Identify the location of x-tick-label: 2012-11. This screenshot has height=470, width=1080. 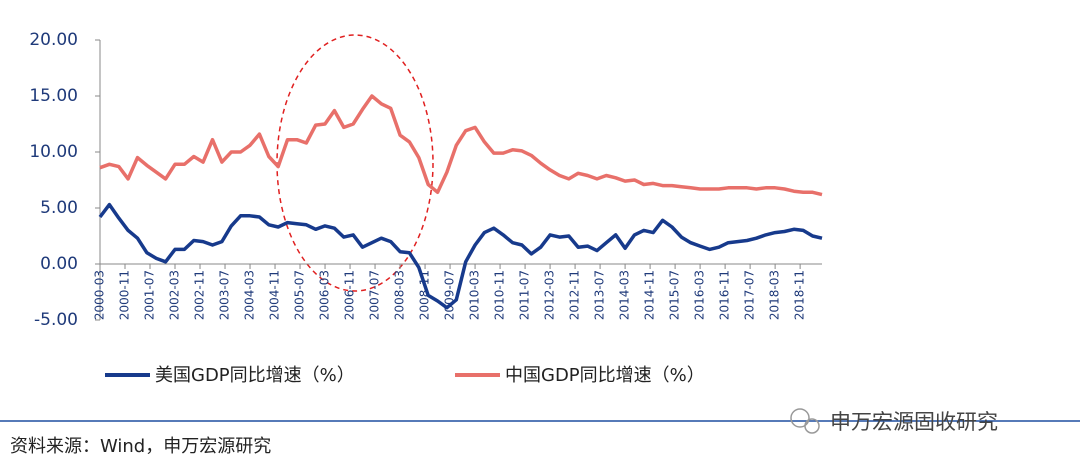
(575, 295).